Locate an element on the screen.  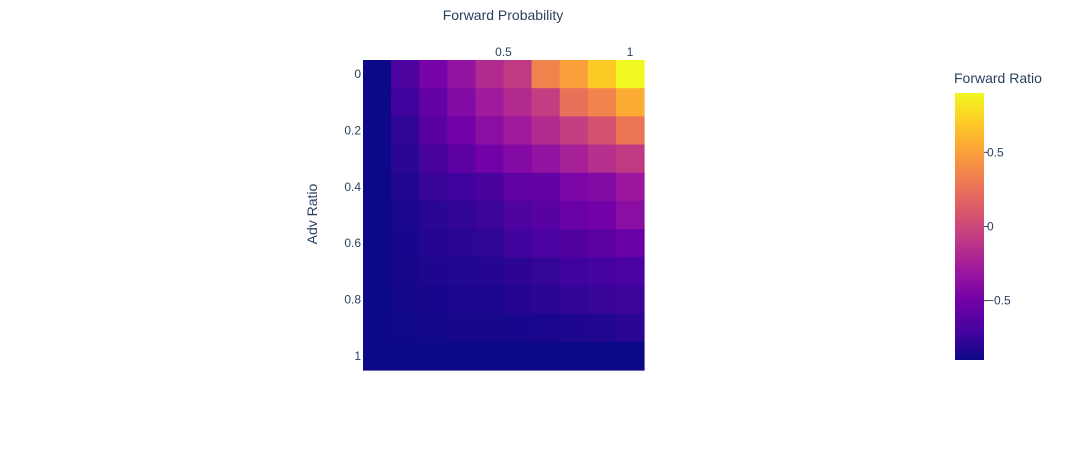
colorbar-tick-label: 0 is located at coordinates (990, 227).